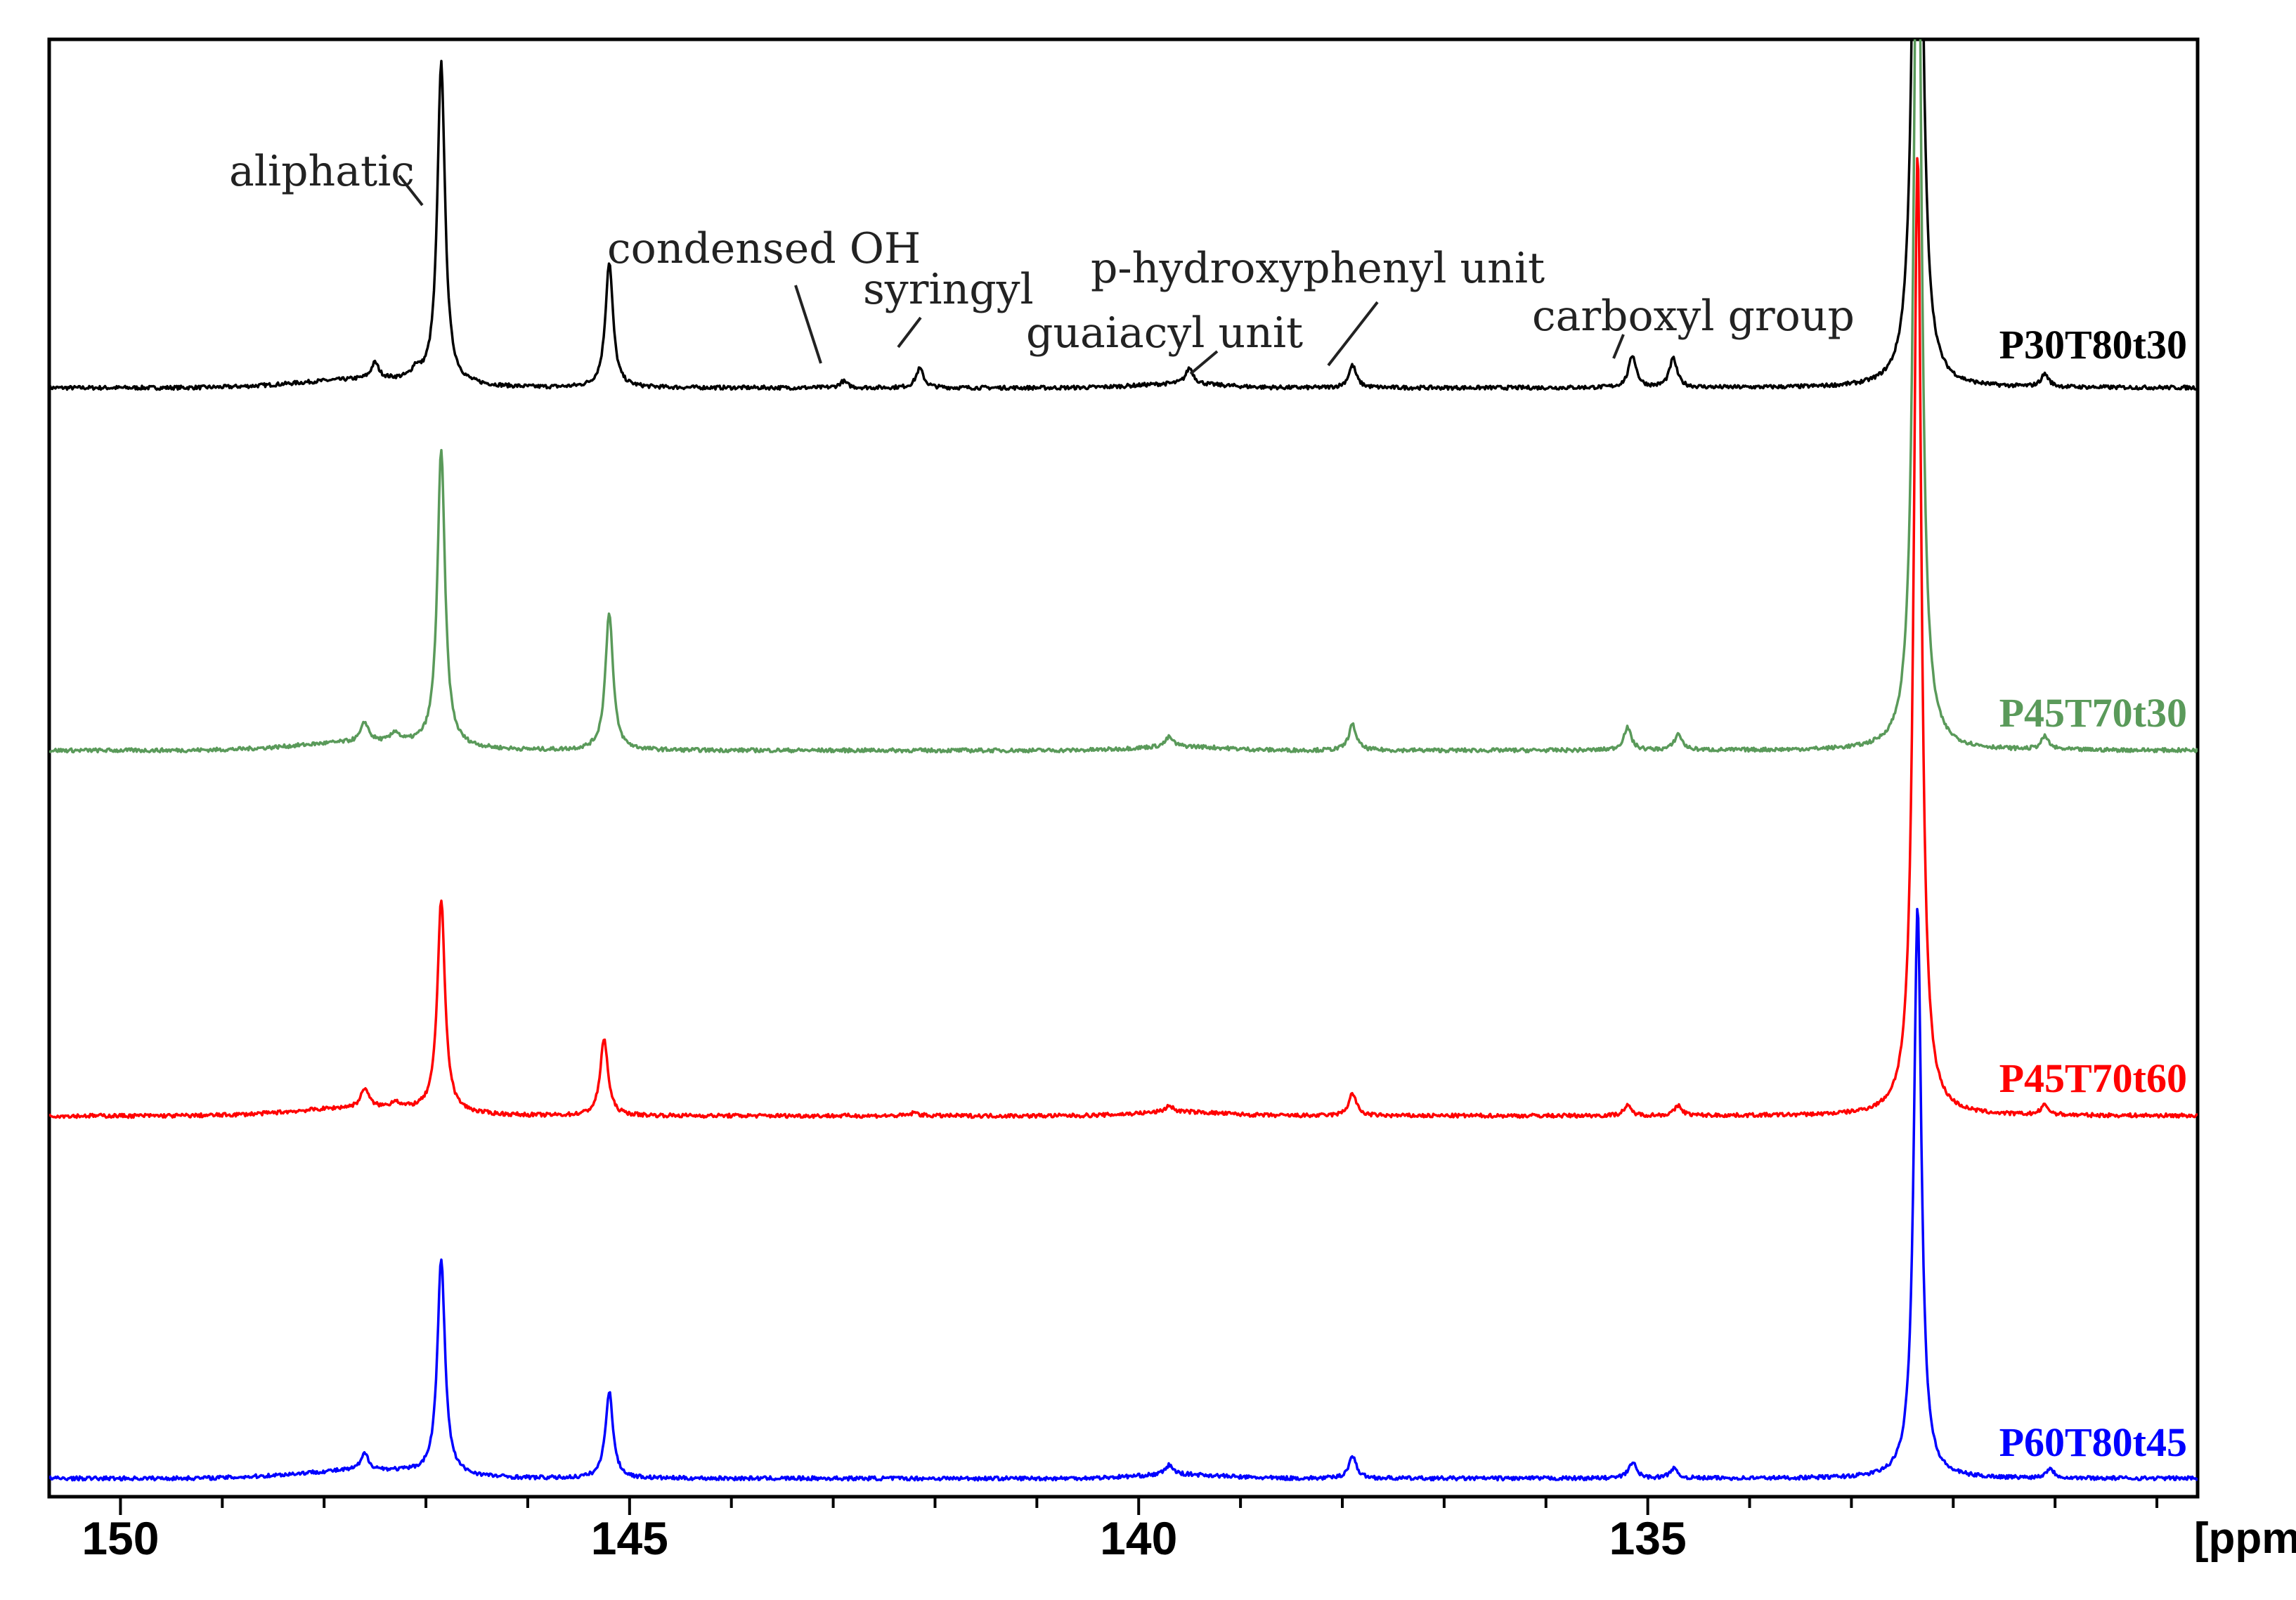 This screenshot has width=2296, height=1600. What do you see at coordinates (1164, 333) in the screenshot?
I see `annotation-guaiacyl-unit: guaiacyl unit` at bounding box center [1164, 333].